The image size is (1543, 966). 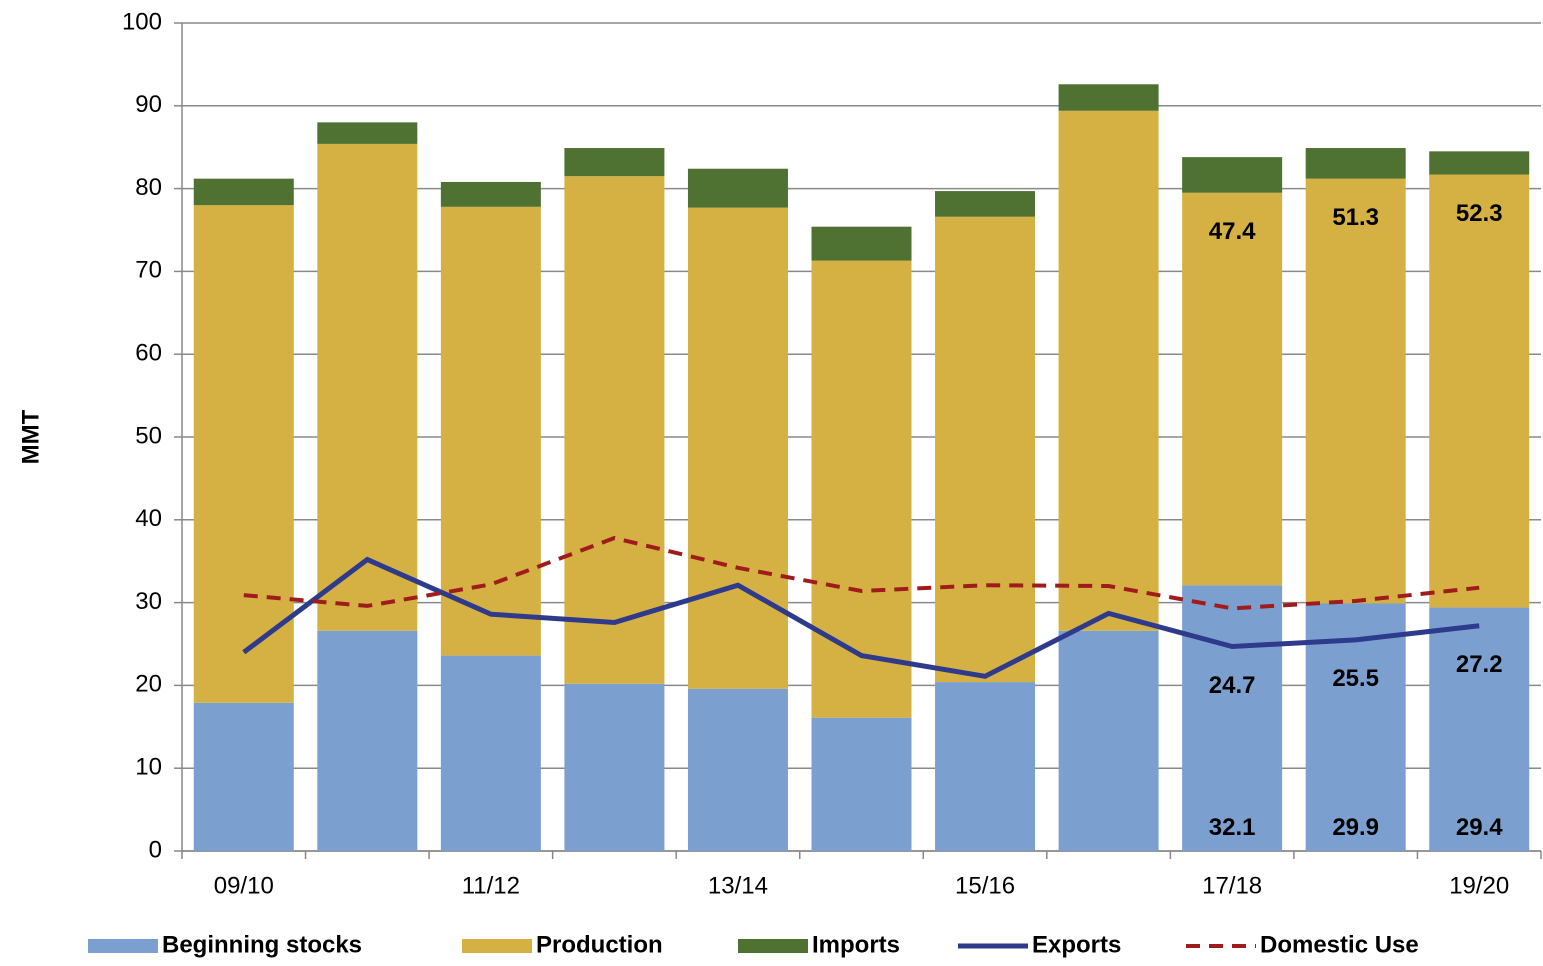 What do you see at coordinates (1479, 664) in the screenshot?
I see `data-label: 27.2` at bounding box center [1479, 664].